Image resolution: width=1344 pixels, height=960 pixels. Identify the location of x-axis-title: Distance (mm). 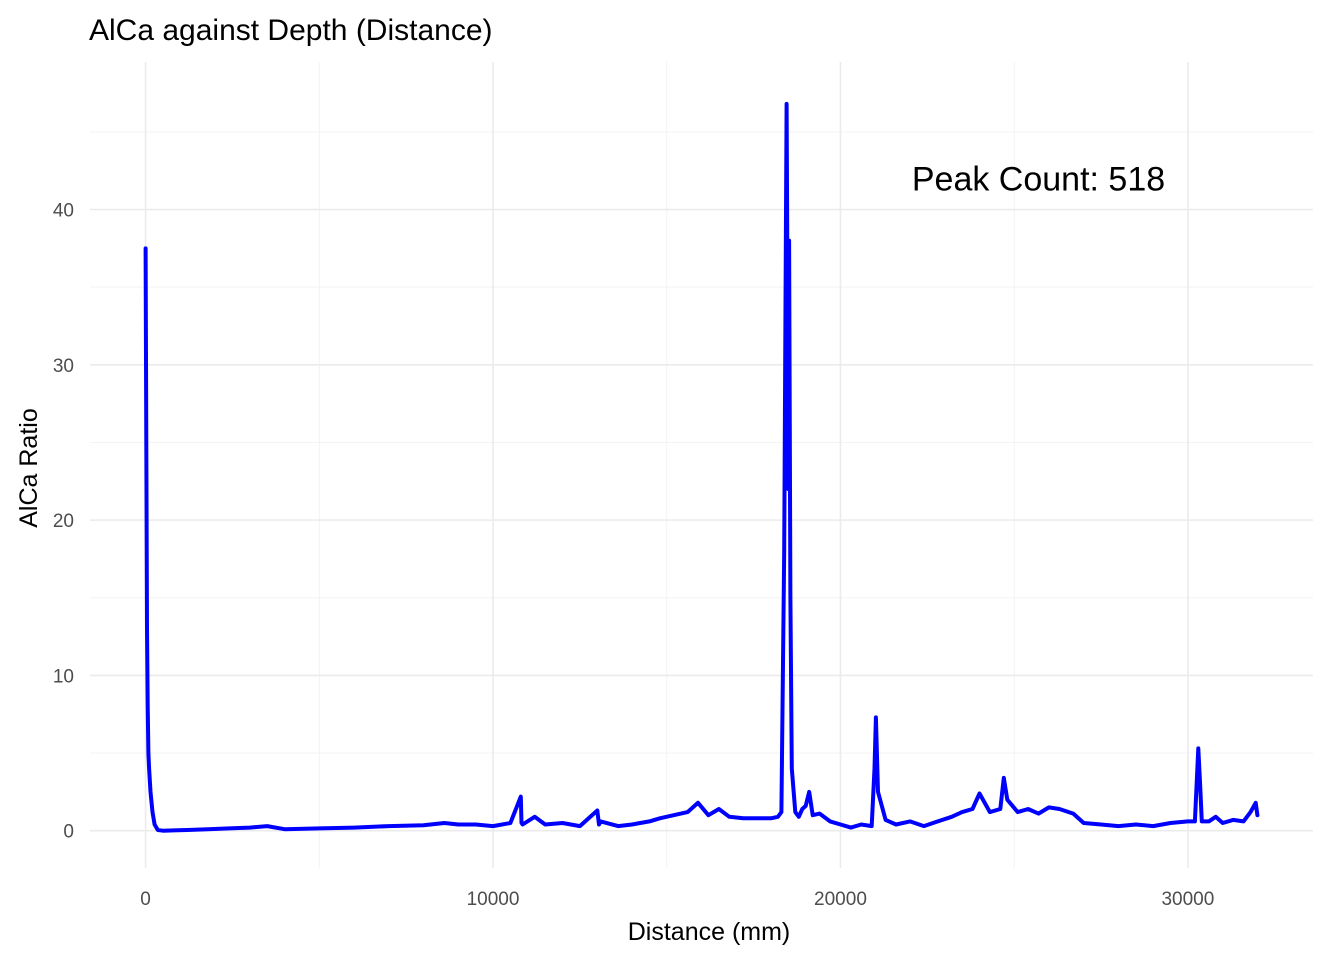
(709, 932).